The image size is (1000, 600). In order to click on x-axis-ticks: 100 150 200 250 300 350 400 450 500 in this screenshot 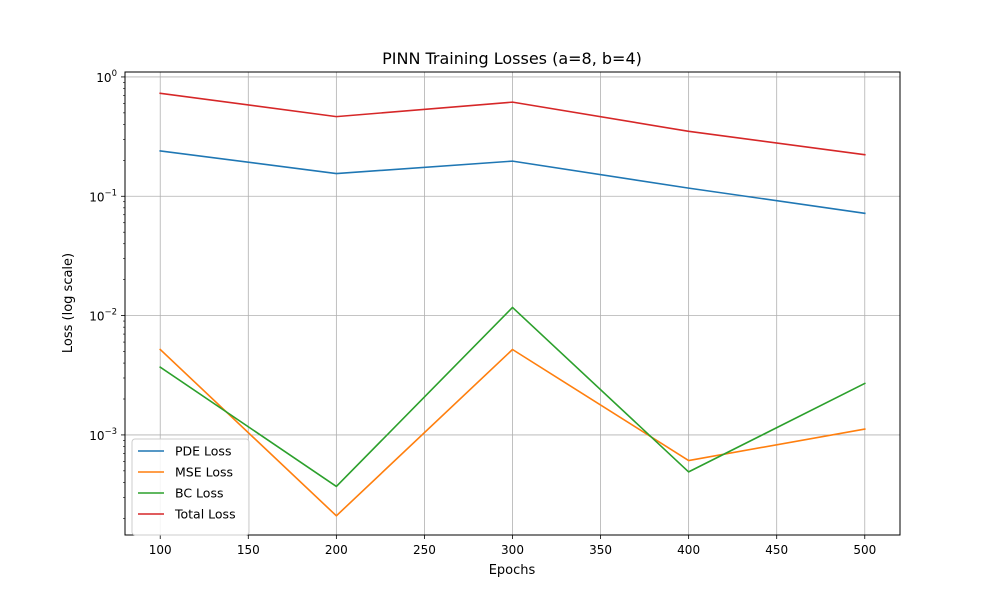, I will do `click(512, 546)`.